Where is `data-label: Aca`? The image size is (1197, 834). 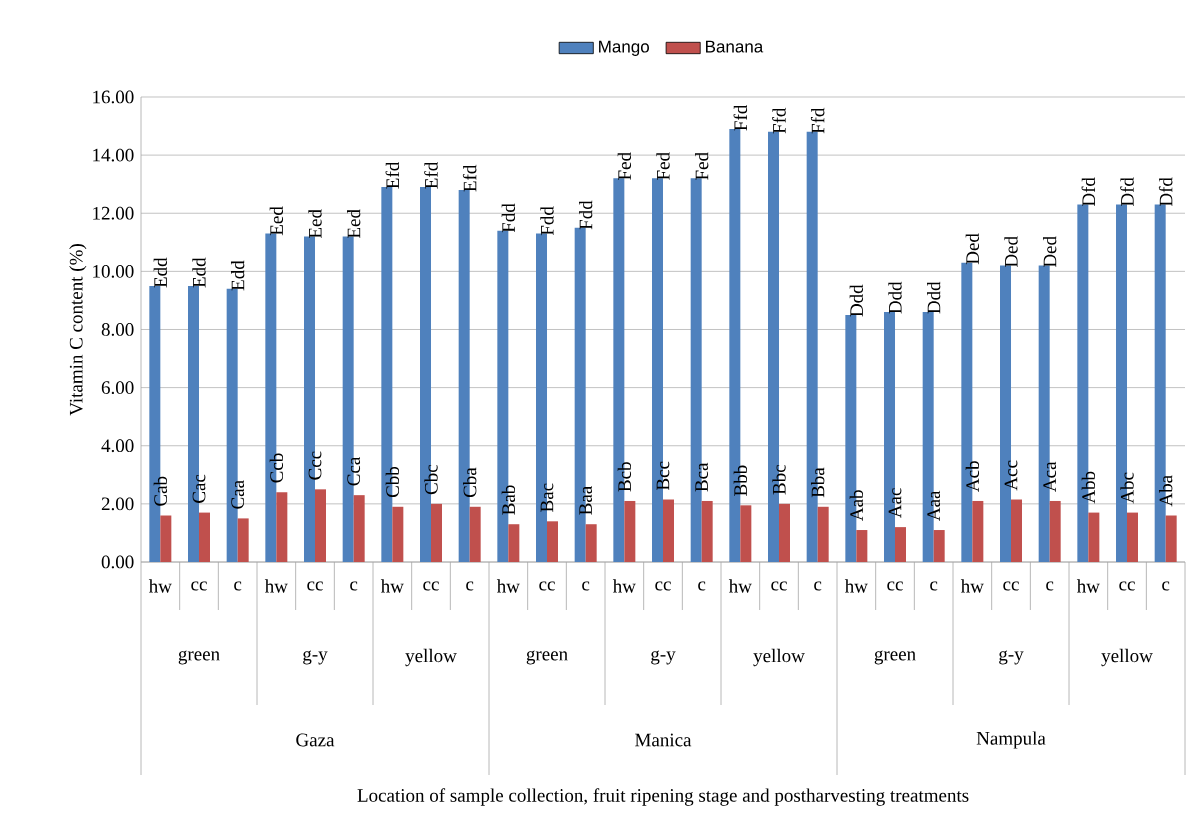 data-label: Aca is located at coordinates (1050, 476).